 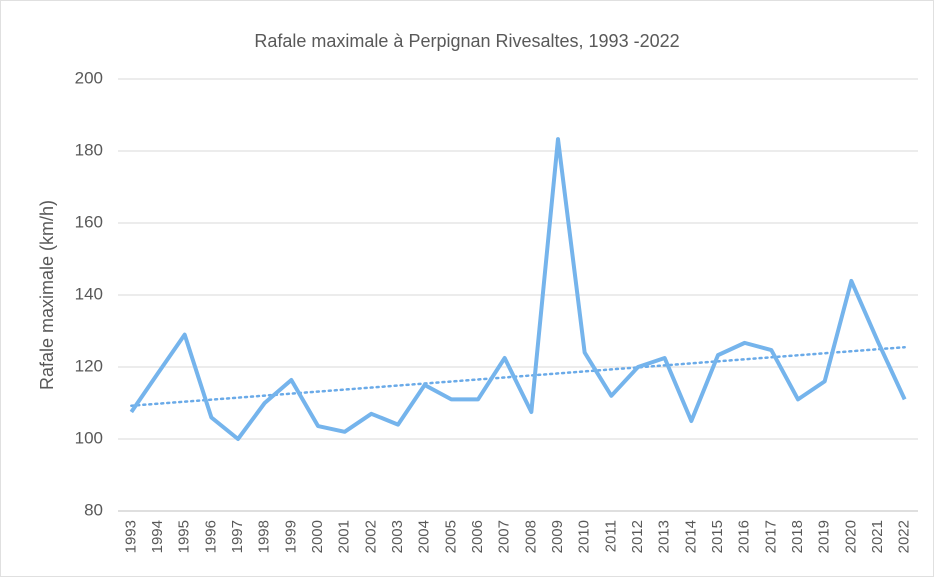 I want to click on x-tick-label: 2021, so click(x=877, y=536).